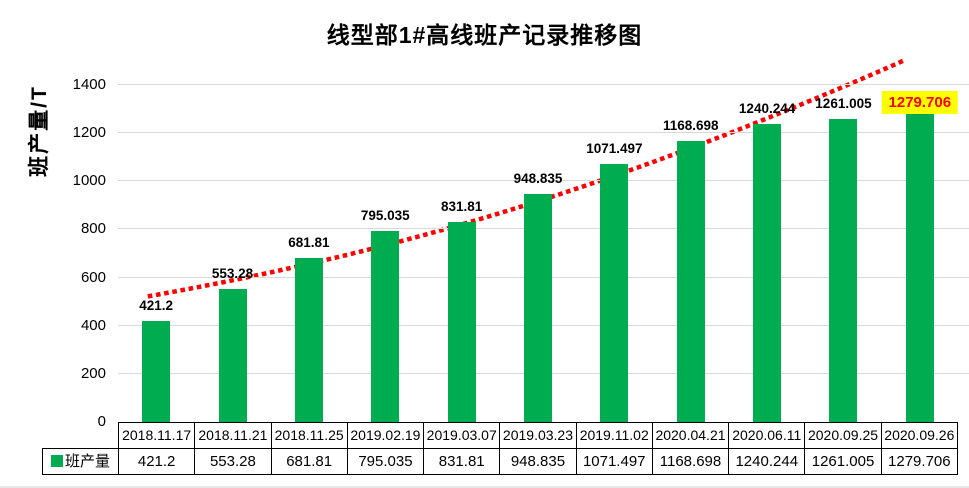 This screenshot has width=969, height=488. I want to click on table-value-cell: 1168.698, so click(690, 461).